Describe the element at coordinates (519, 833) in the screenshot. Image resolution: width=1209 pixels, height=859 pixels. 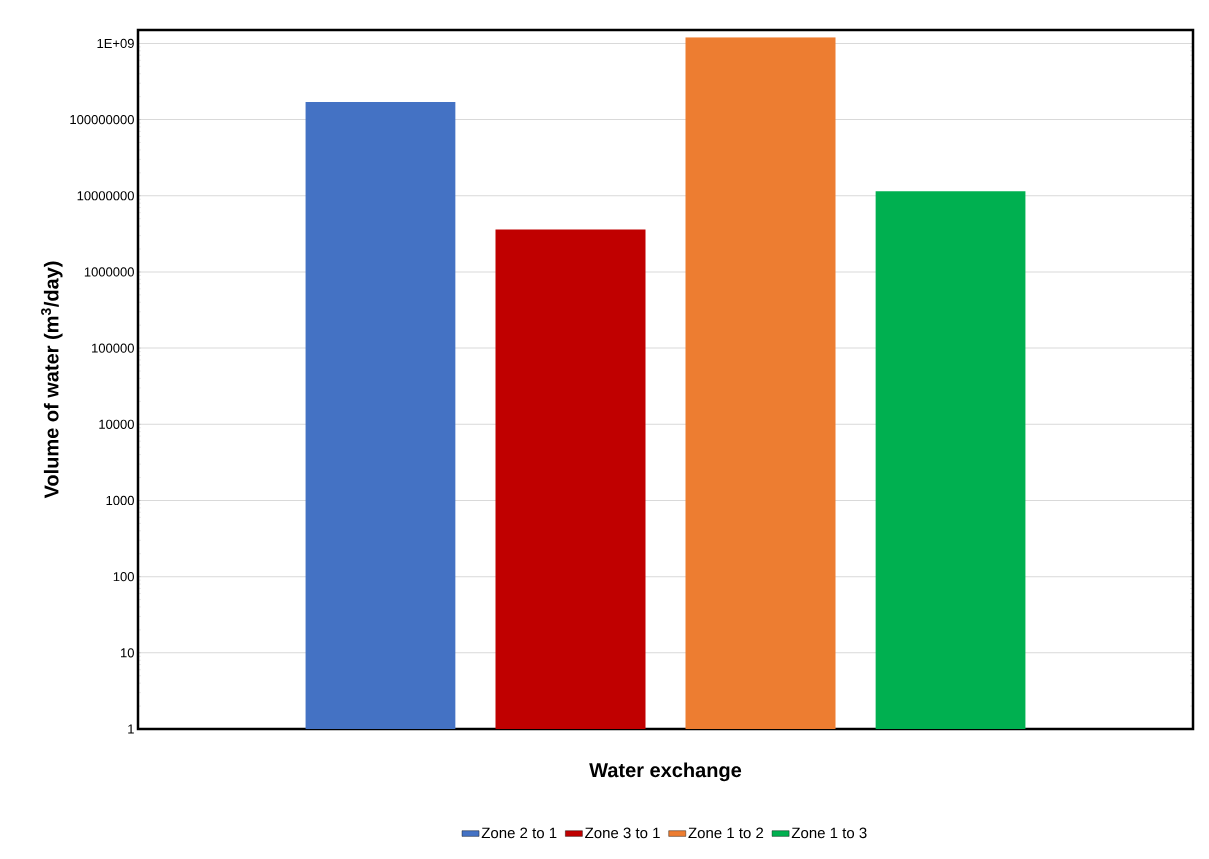
I see `legend-label: Zone 2 to 1` at that location.